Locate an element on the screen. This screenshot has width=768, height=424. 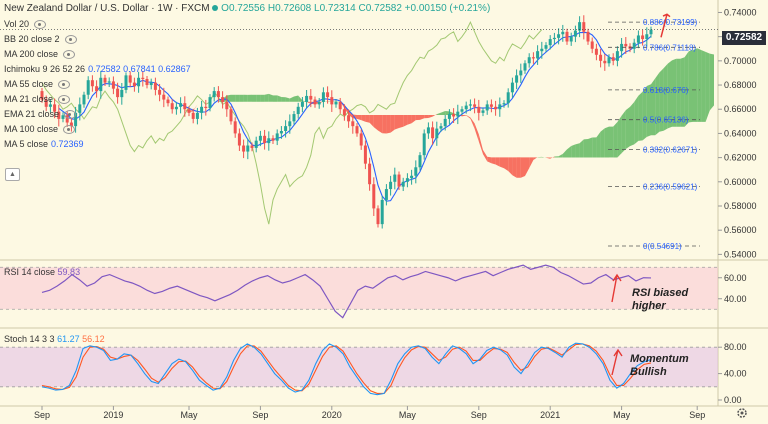
collapse-legend-icon: ▲ is located at coordinates (12, 174).